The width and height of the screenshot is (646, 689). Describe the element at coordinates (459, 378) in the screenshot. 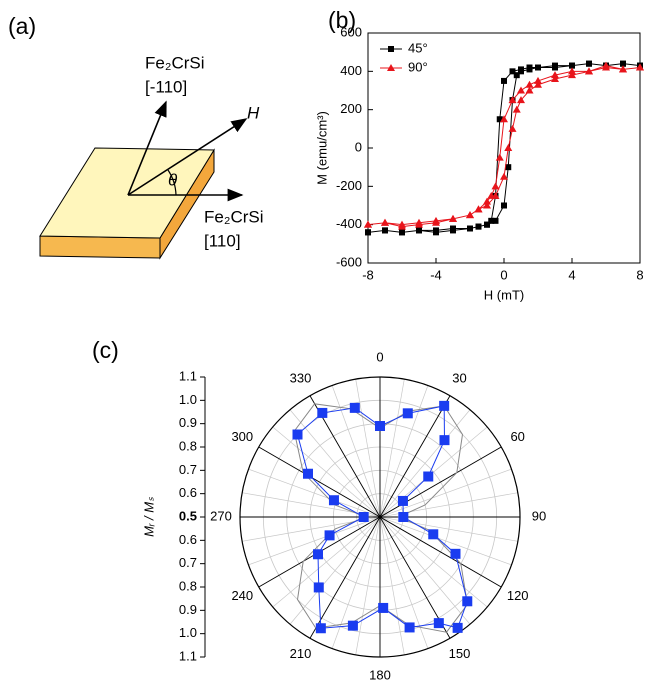

I see `theta-tick-label: 30` at that location.